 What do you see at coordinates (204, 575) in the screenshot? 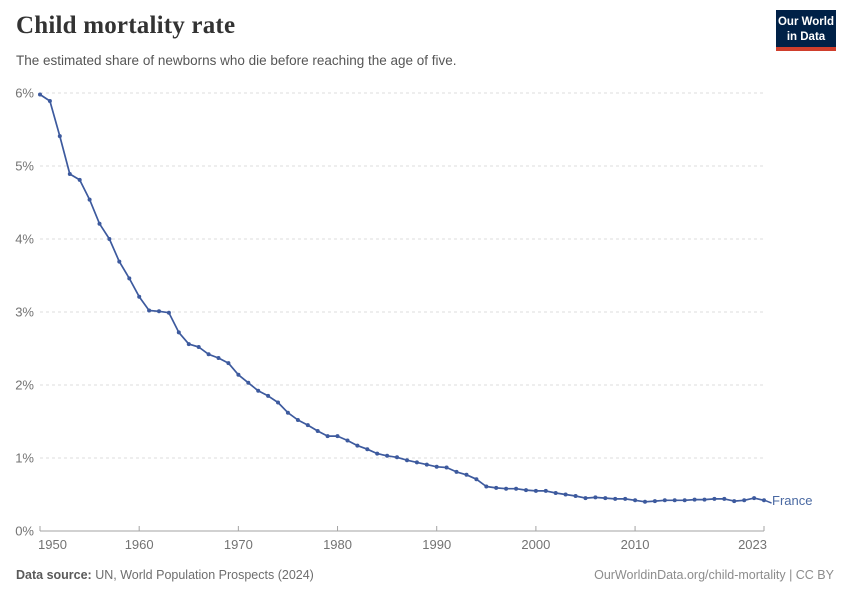
I see `data-source-text: UN, World Population Prospects (2024)` at bounding box center [204, 575].